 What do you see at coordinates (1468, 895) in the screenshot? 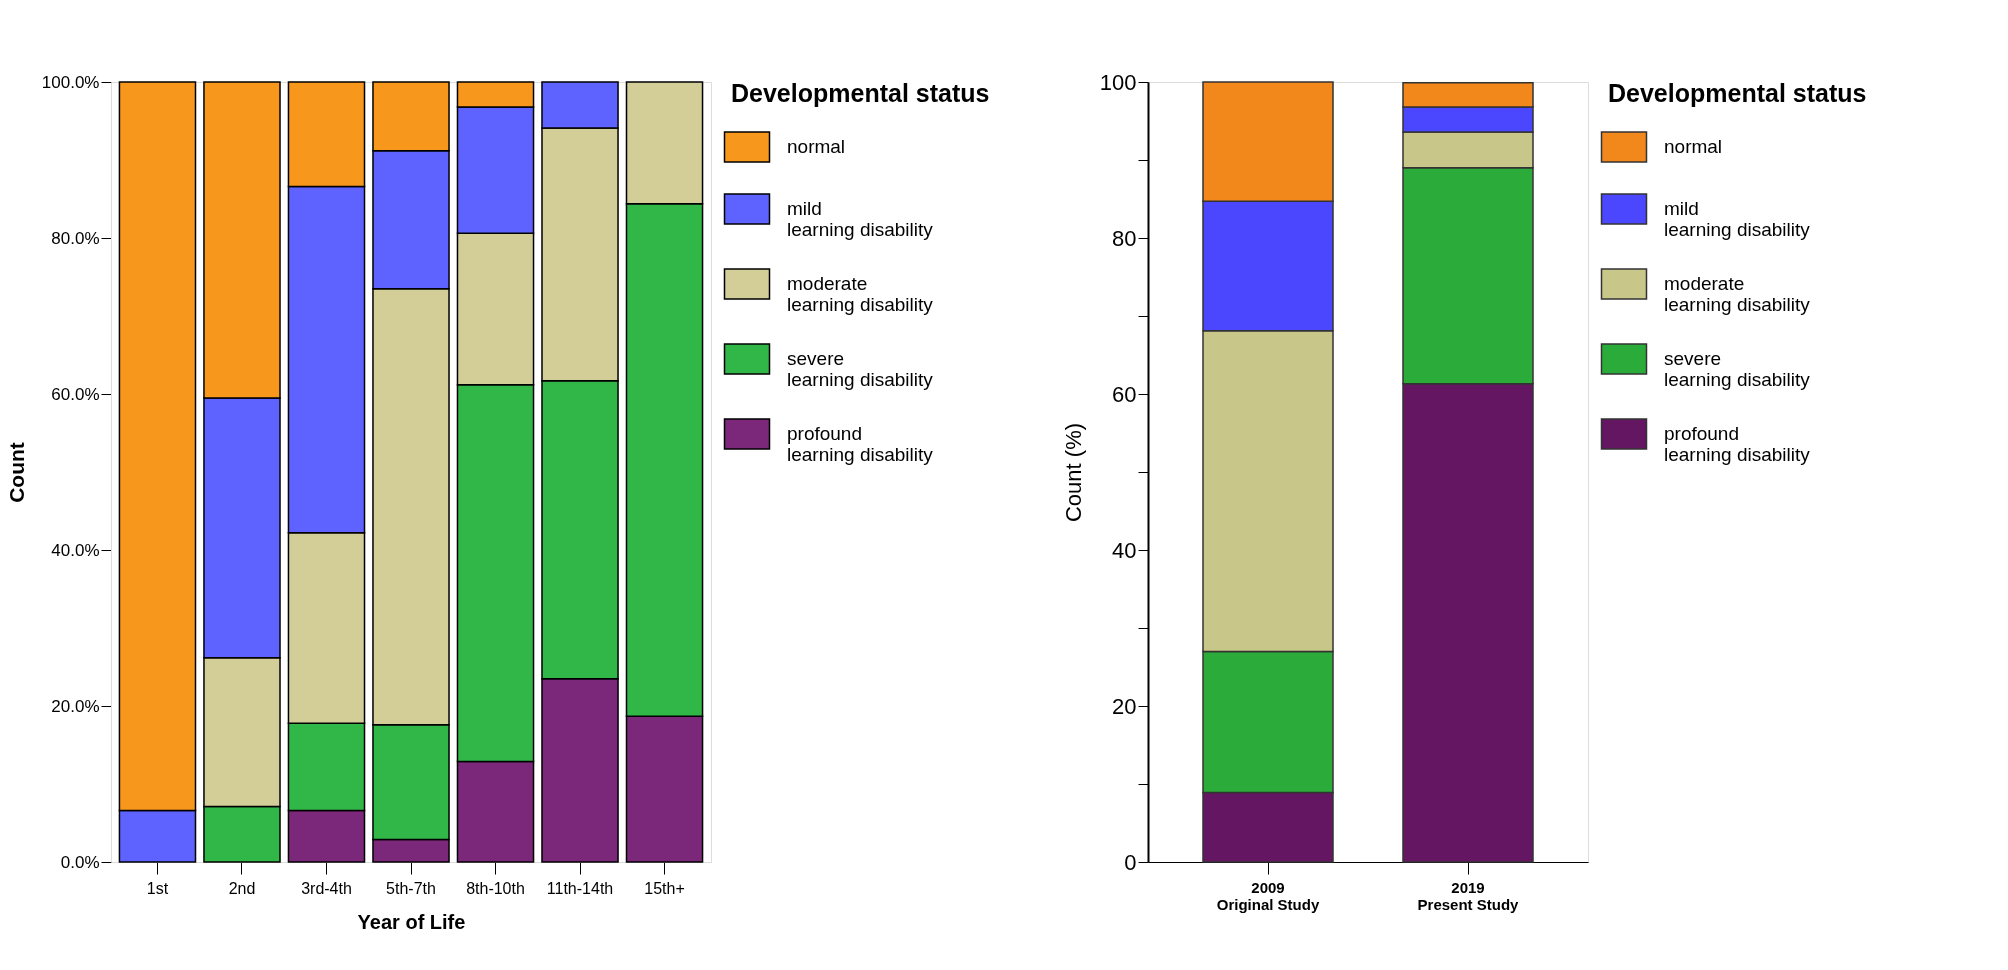
I see `x-tick-label: 2019 Present Study` at bounding box center [1468, 895].